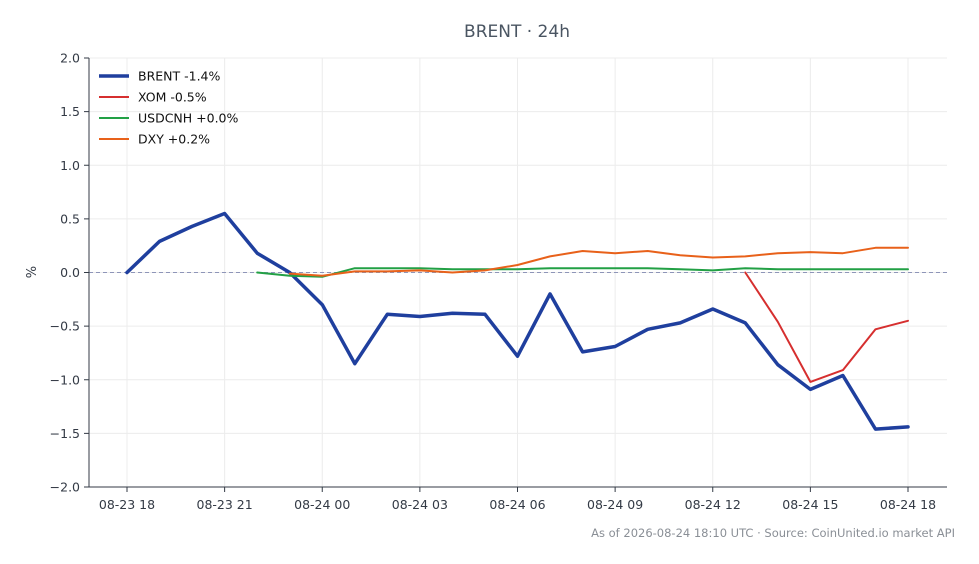 This screenshot has width=979, height=564. Describe the element at coordinates (179, 76) in the screenshot. I see `legend-label: BRENT -1.4%` at that location.